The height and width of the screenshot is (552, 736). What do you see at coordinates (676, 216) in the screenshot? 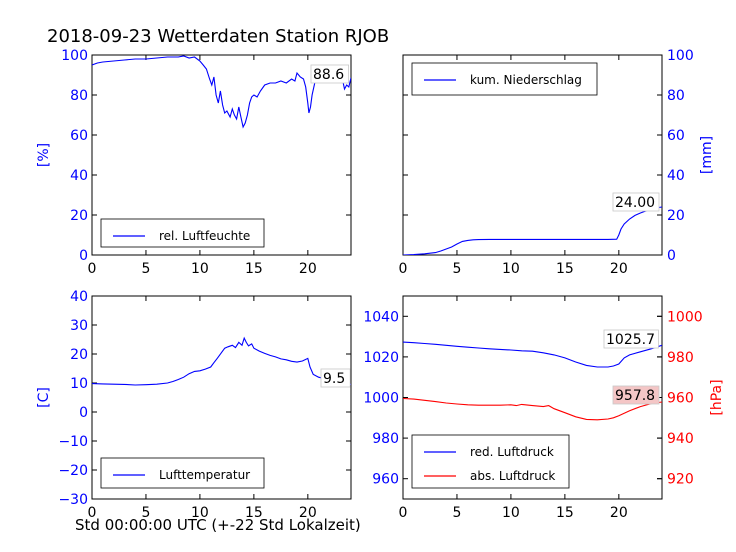
I see `precip-ytick-label: 20` at bounding box center [676, 216].